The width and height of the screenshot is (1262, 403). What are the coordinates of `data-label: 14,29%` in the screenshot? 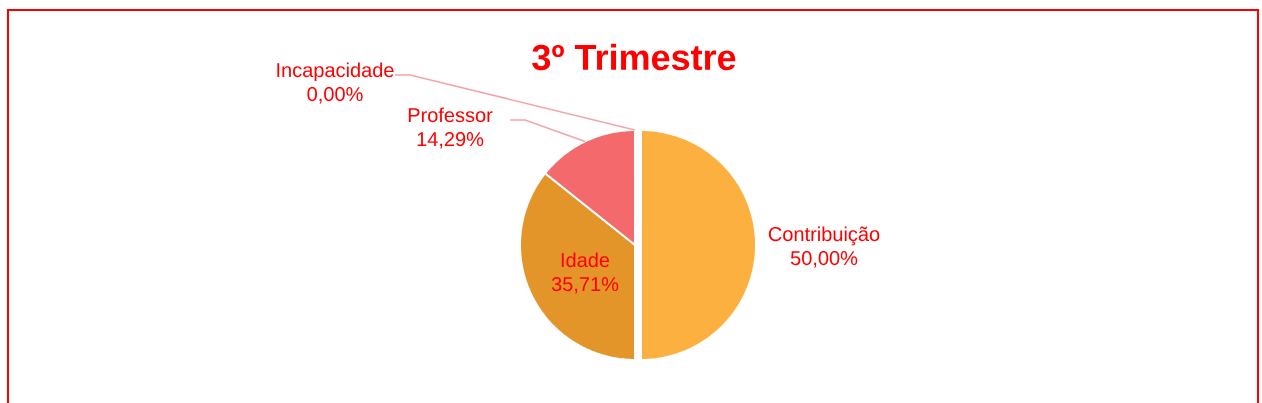 It's located at (450, 140).